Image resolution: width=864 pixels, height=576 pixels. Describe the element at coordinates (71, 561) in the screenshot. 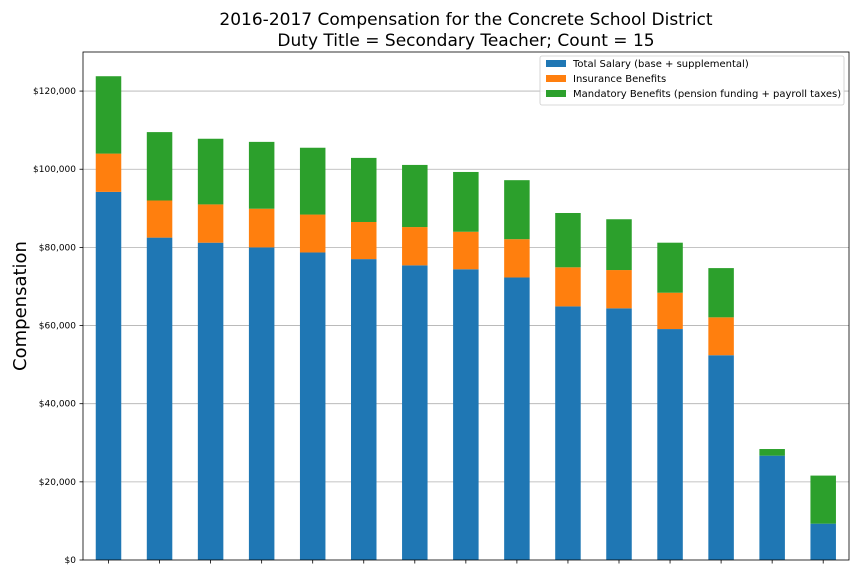

I see `y-tick-label: $0` at that location.